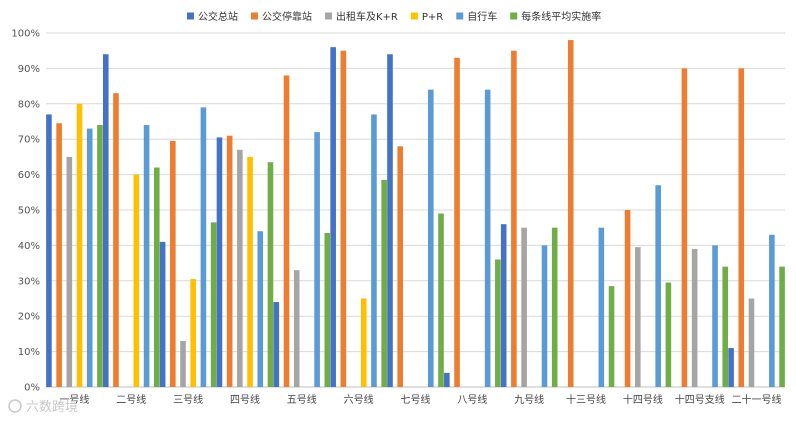  Describe the element at coordinates (302, 399) in the screenshot. I see `x-tick-label: 五号线` at that location.